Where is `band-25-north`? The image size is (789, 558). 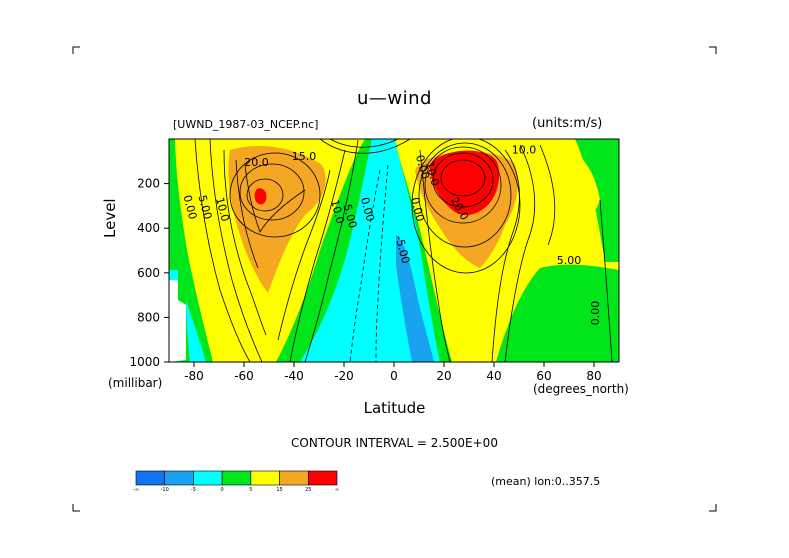 band-25-north is located at coordinates (465, 183).